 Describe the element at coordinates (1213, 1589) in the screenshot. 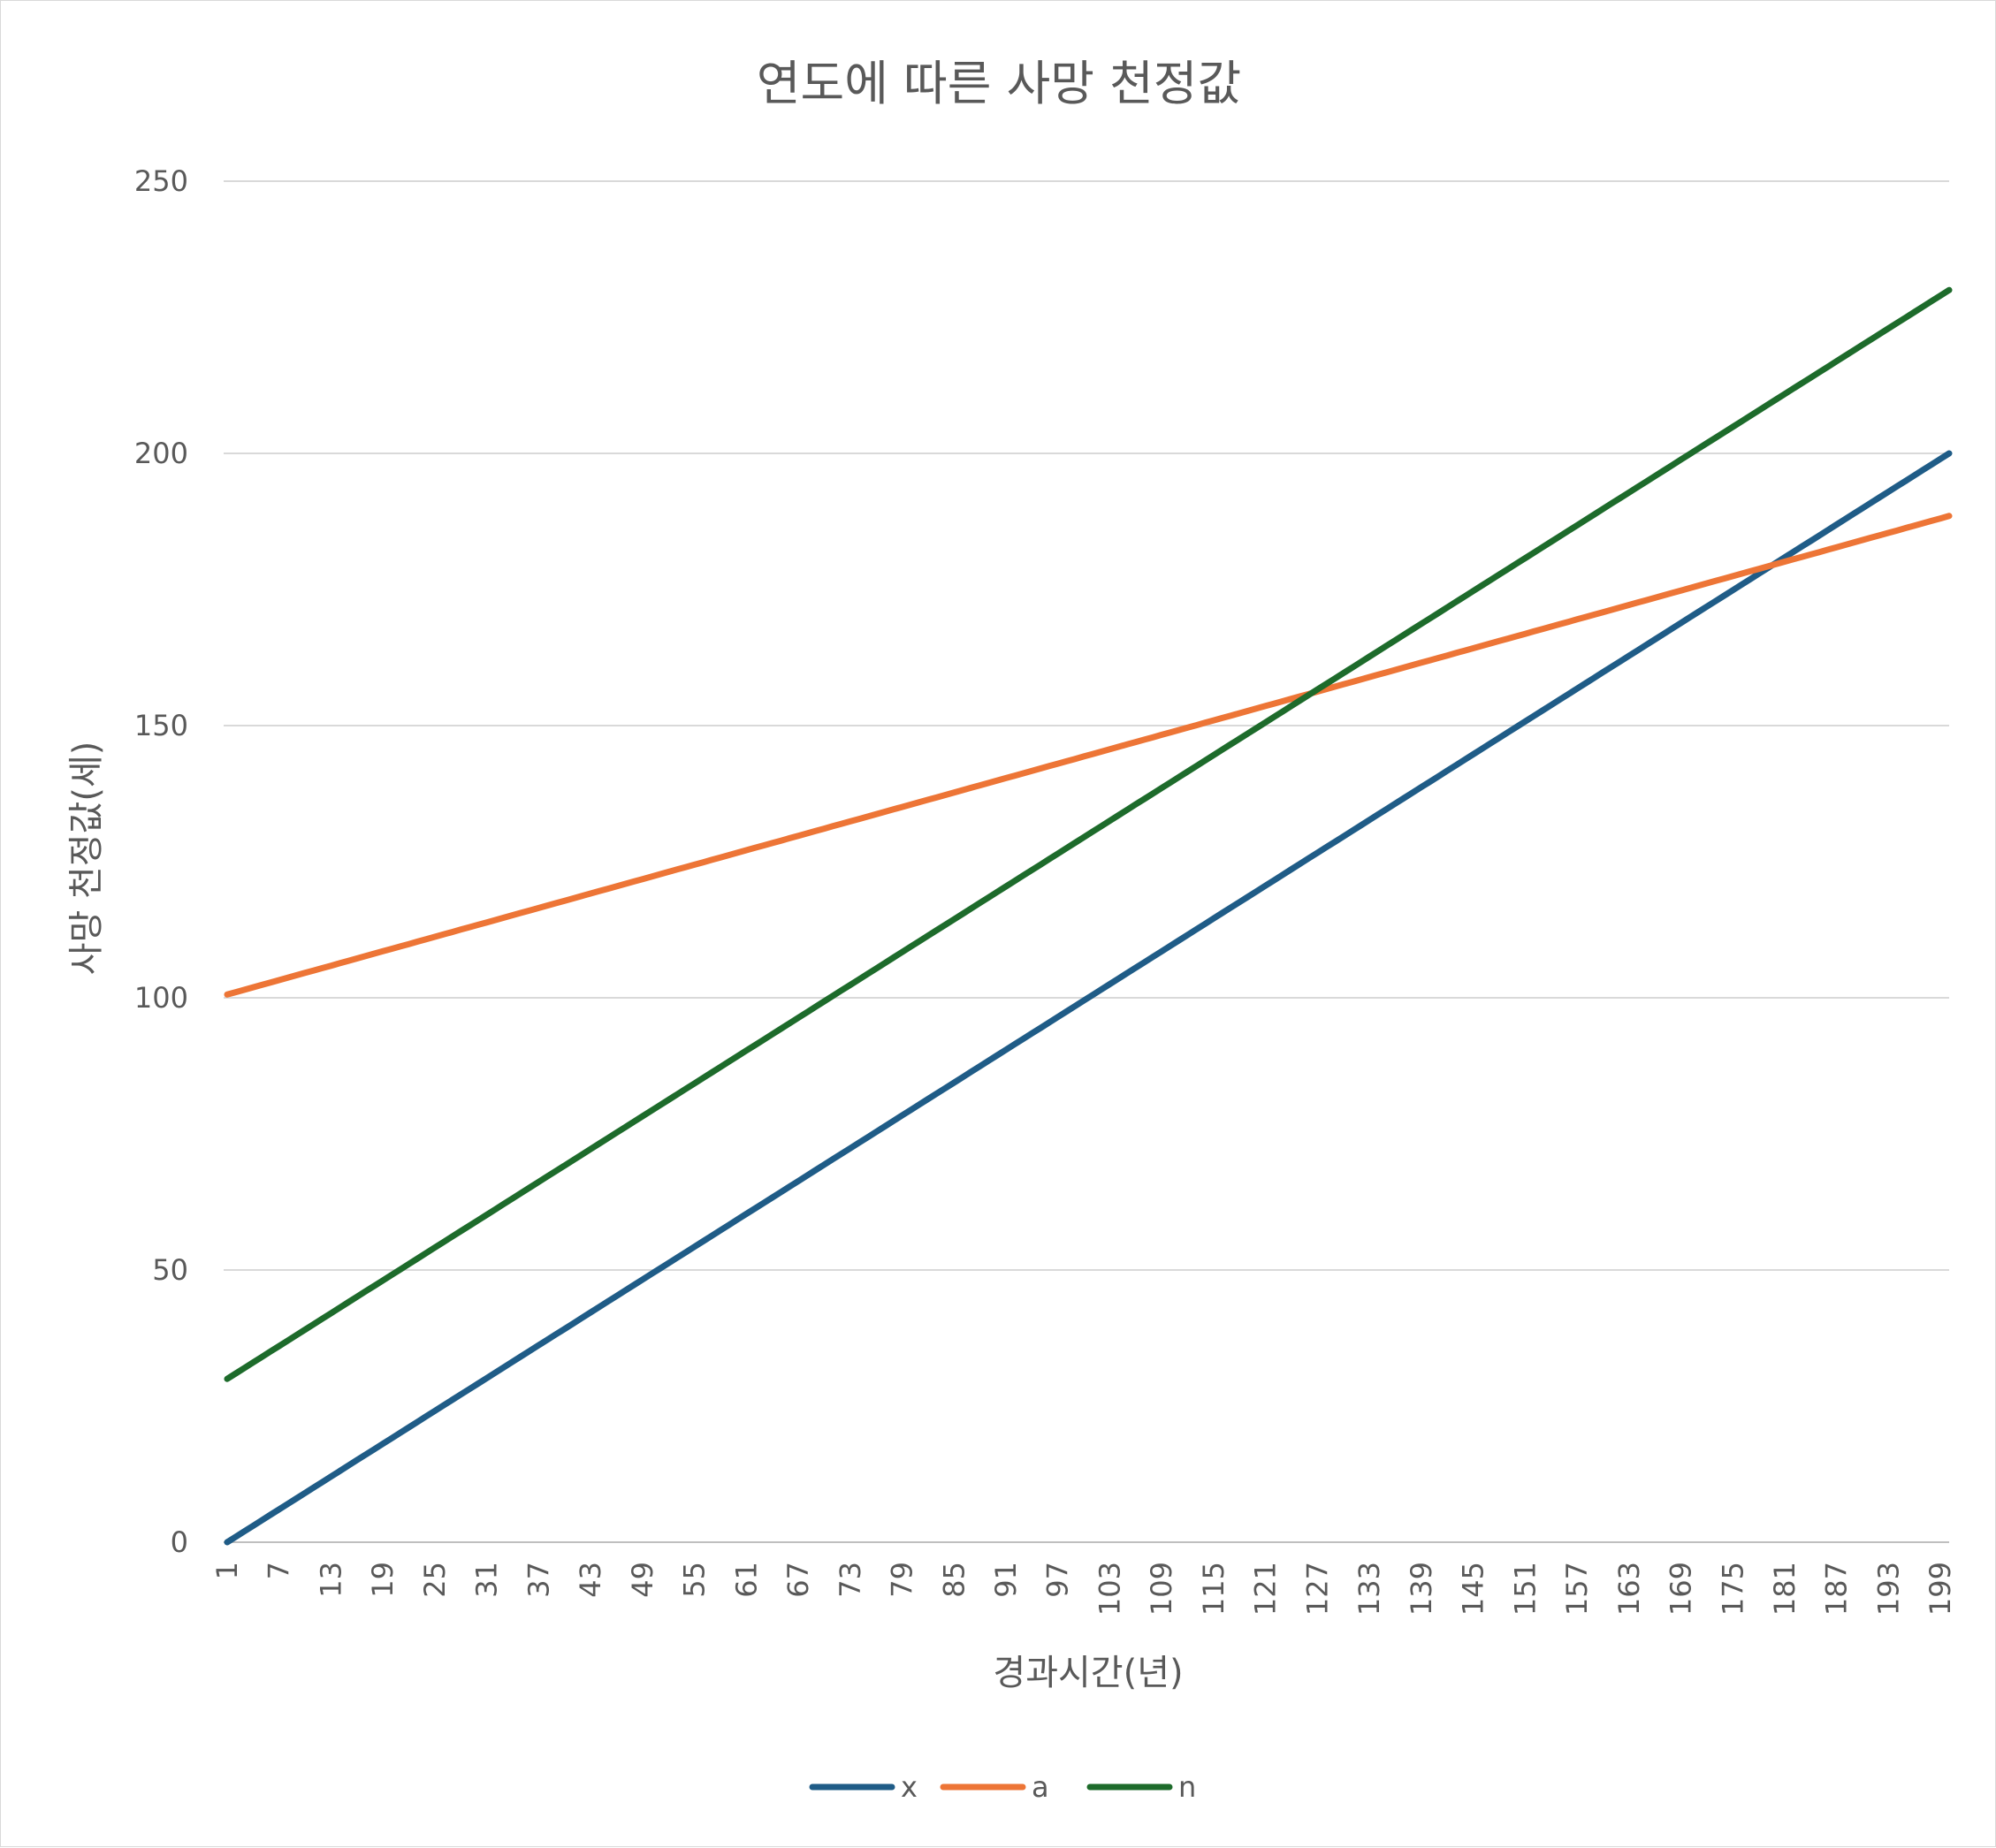

I see `x-tick-label: 115` at that location.